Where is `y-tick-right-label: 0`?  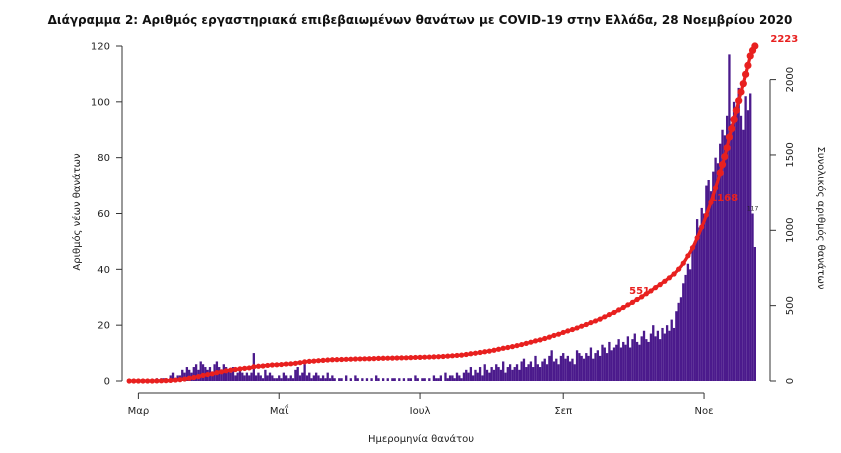
y-tick-right-label: 0 is located at coordinates (790, 381).